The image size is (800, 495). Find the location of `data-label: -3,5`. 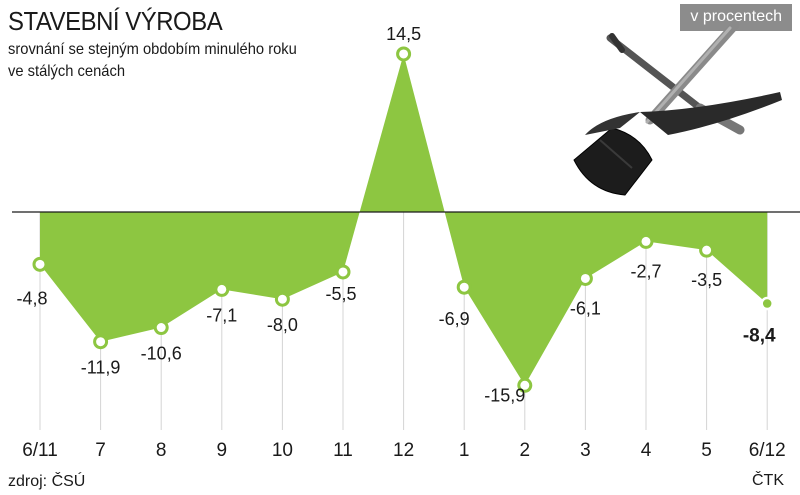

data-label: -3,5 is located at coordinates (706, 280).